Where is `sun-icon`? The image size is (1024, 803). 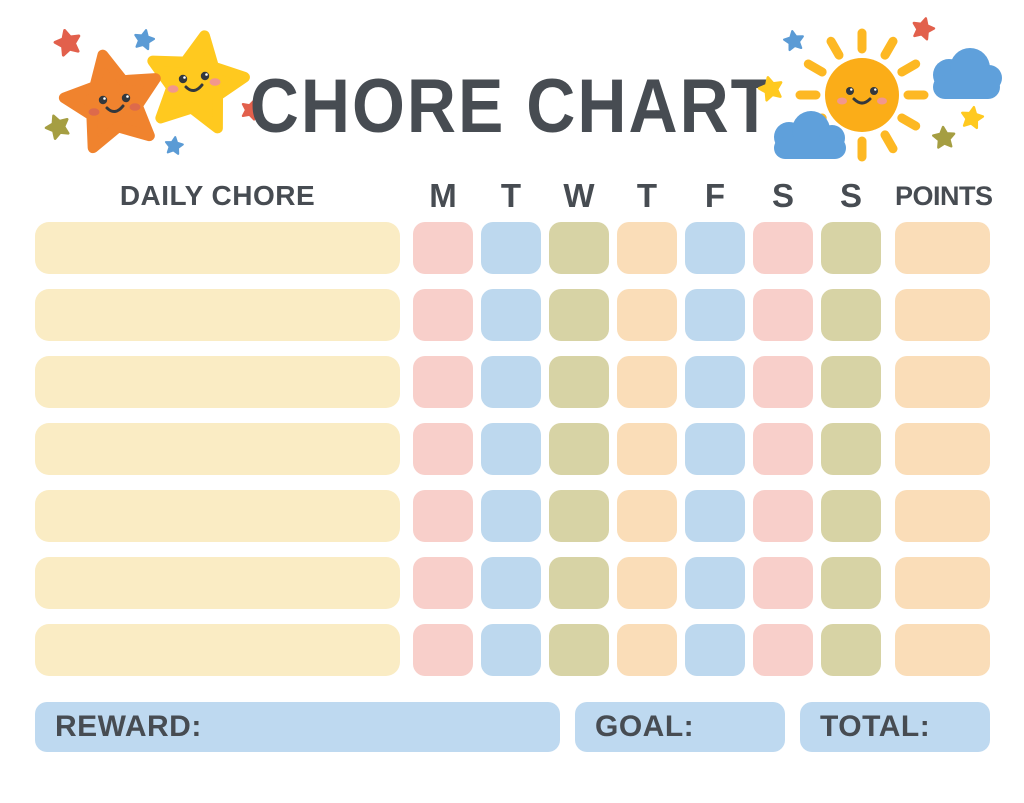
sun-icon is located at coordinates (862, 95).